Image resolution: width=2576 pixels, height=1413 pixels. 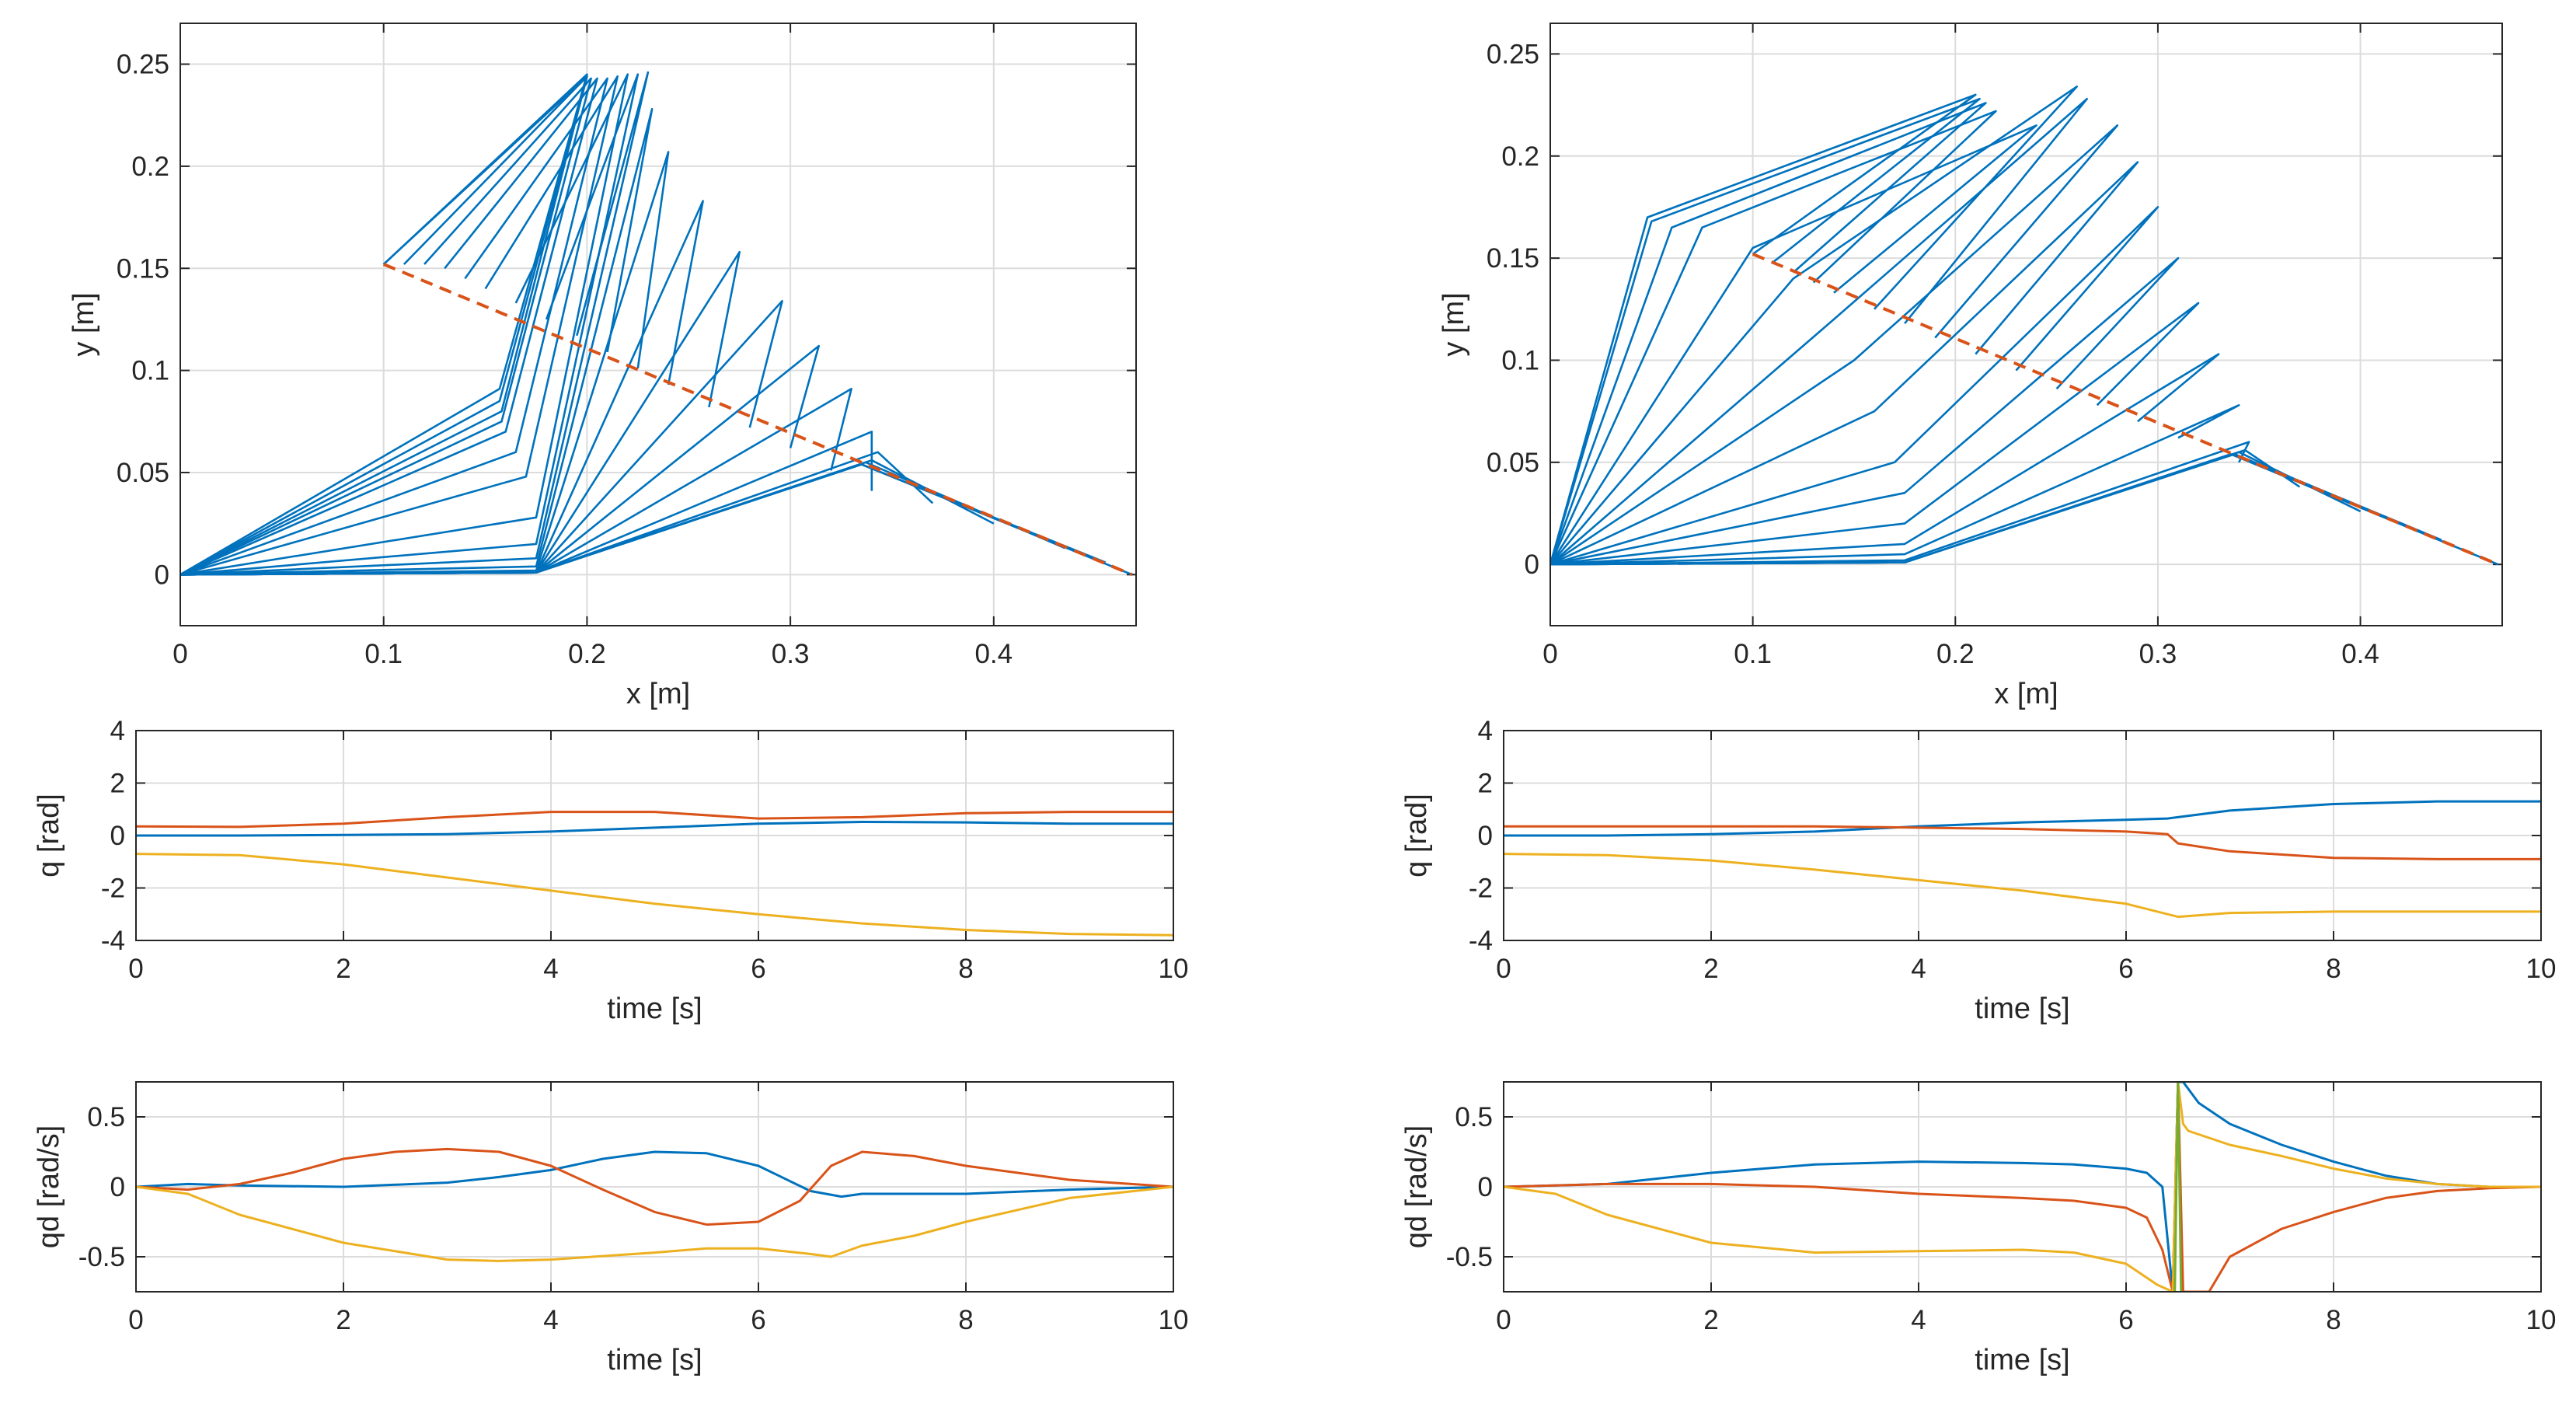 I want to click on chart-right-qd: 0 2 4 6 8 10 -0.5 0 0.5 time [s] qd [rad/s], so click(x=1978, y=1228).